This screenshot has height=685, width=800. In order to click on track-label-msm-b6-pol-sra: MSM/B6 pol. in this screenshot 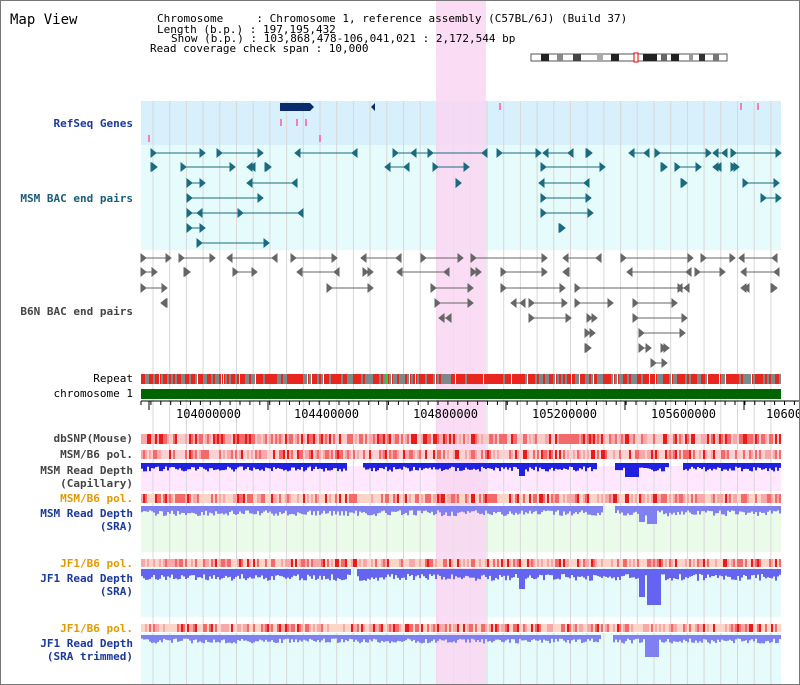, I will do `click(96, 498)`.